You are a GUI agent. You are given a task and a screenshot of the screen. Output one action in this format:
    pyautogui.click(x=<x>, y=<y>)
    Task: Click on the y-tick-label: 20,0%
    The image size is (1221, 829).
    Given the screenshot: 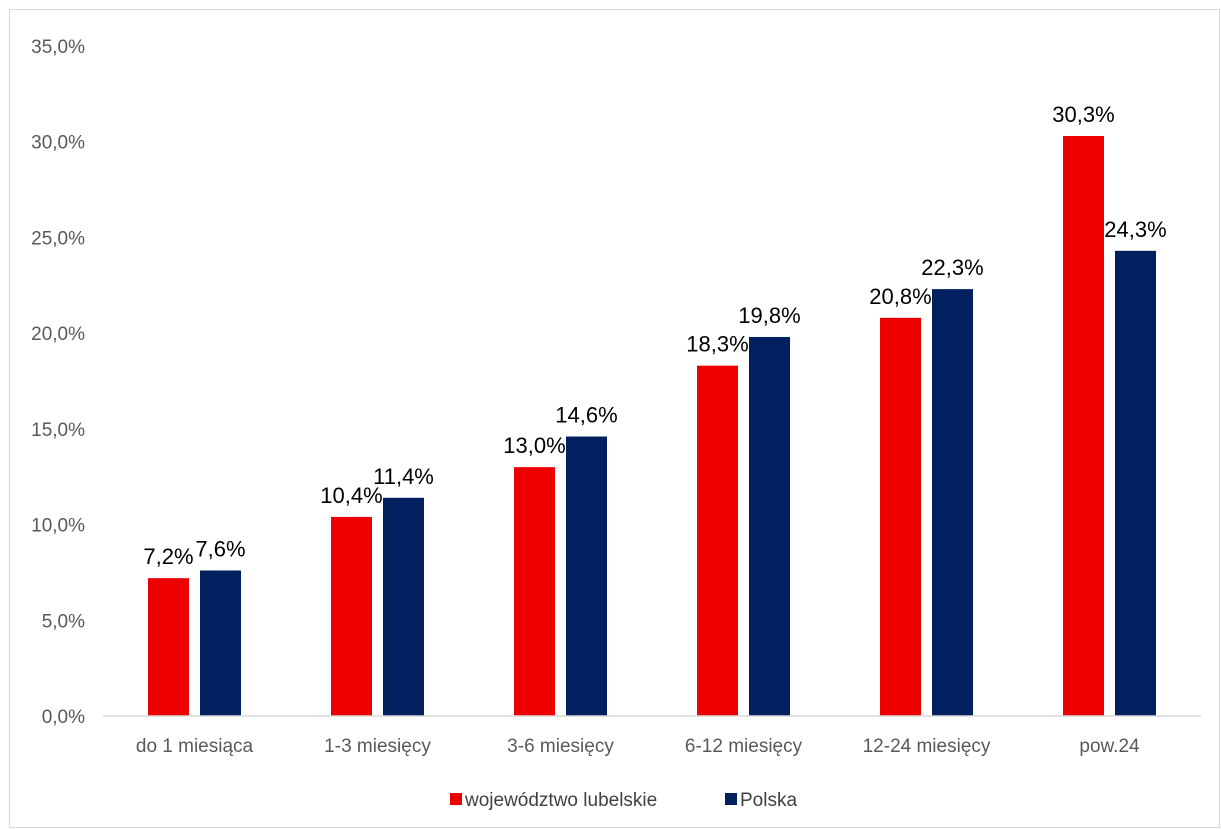 What is the action you would take?
    pyautogui.click(x=58, y=334)
    